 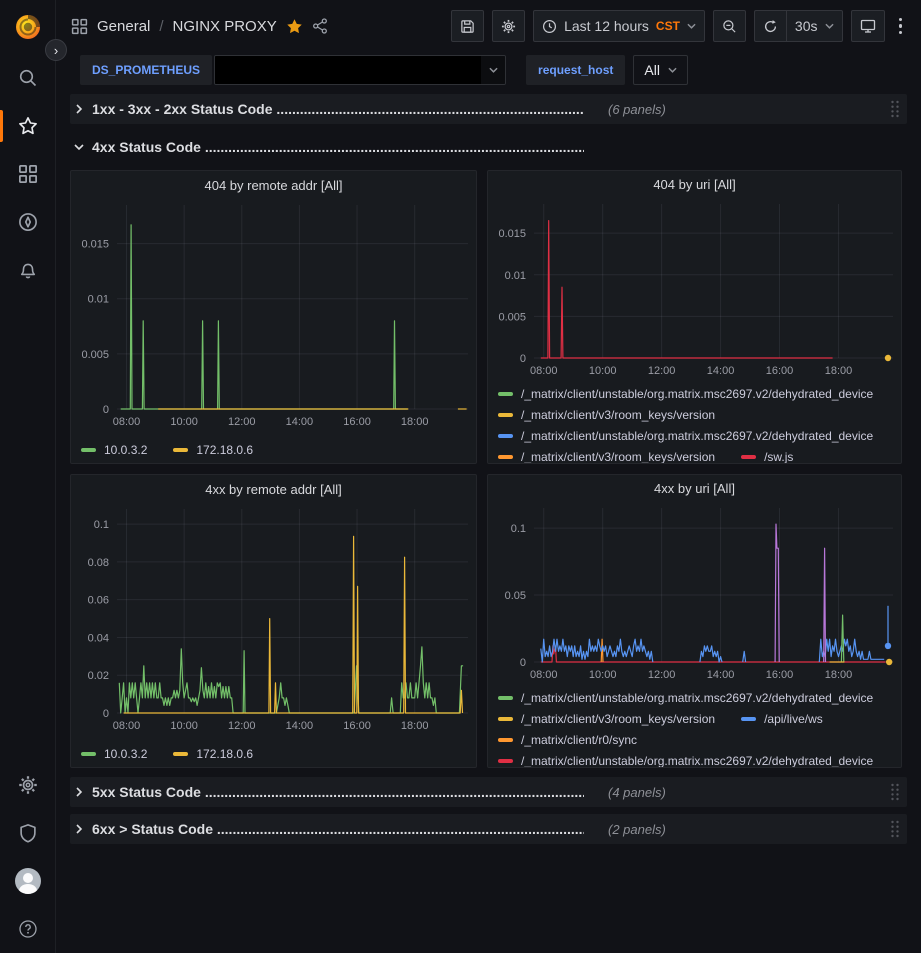 I want to click on panel-title: 4xx by uri [All], so click(x=694, y=488).